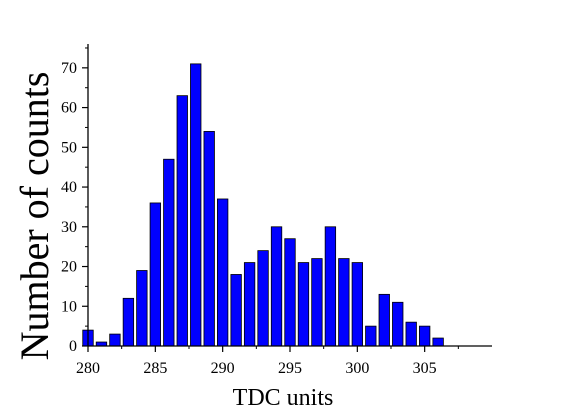 This screenshot has width=567, height=410. Describe the element at coordinates (69, 147) in the screenshot. I see `y-tick-label: 50` at that location.